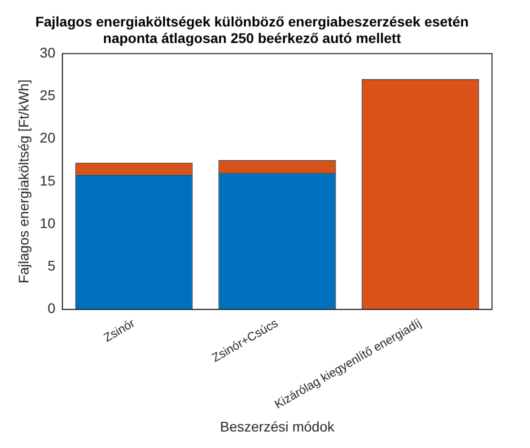 This screenshot has height=448, width=530. What do you see at coordinates (48, 222) in the screenshot?
I see `y-tick-label: 10` at bounding box center [48, 222].